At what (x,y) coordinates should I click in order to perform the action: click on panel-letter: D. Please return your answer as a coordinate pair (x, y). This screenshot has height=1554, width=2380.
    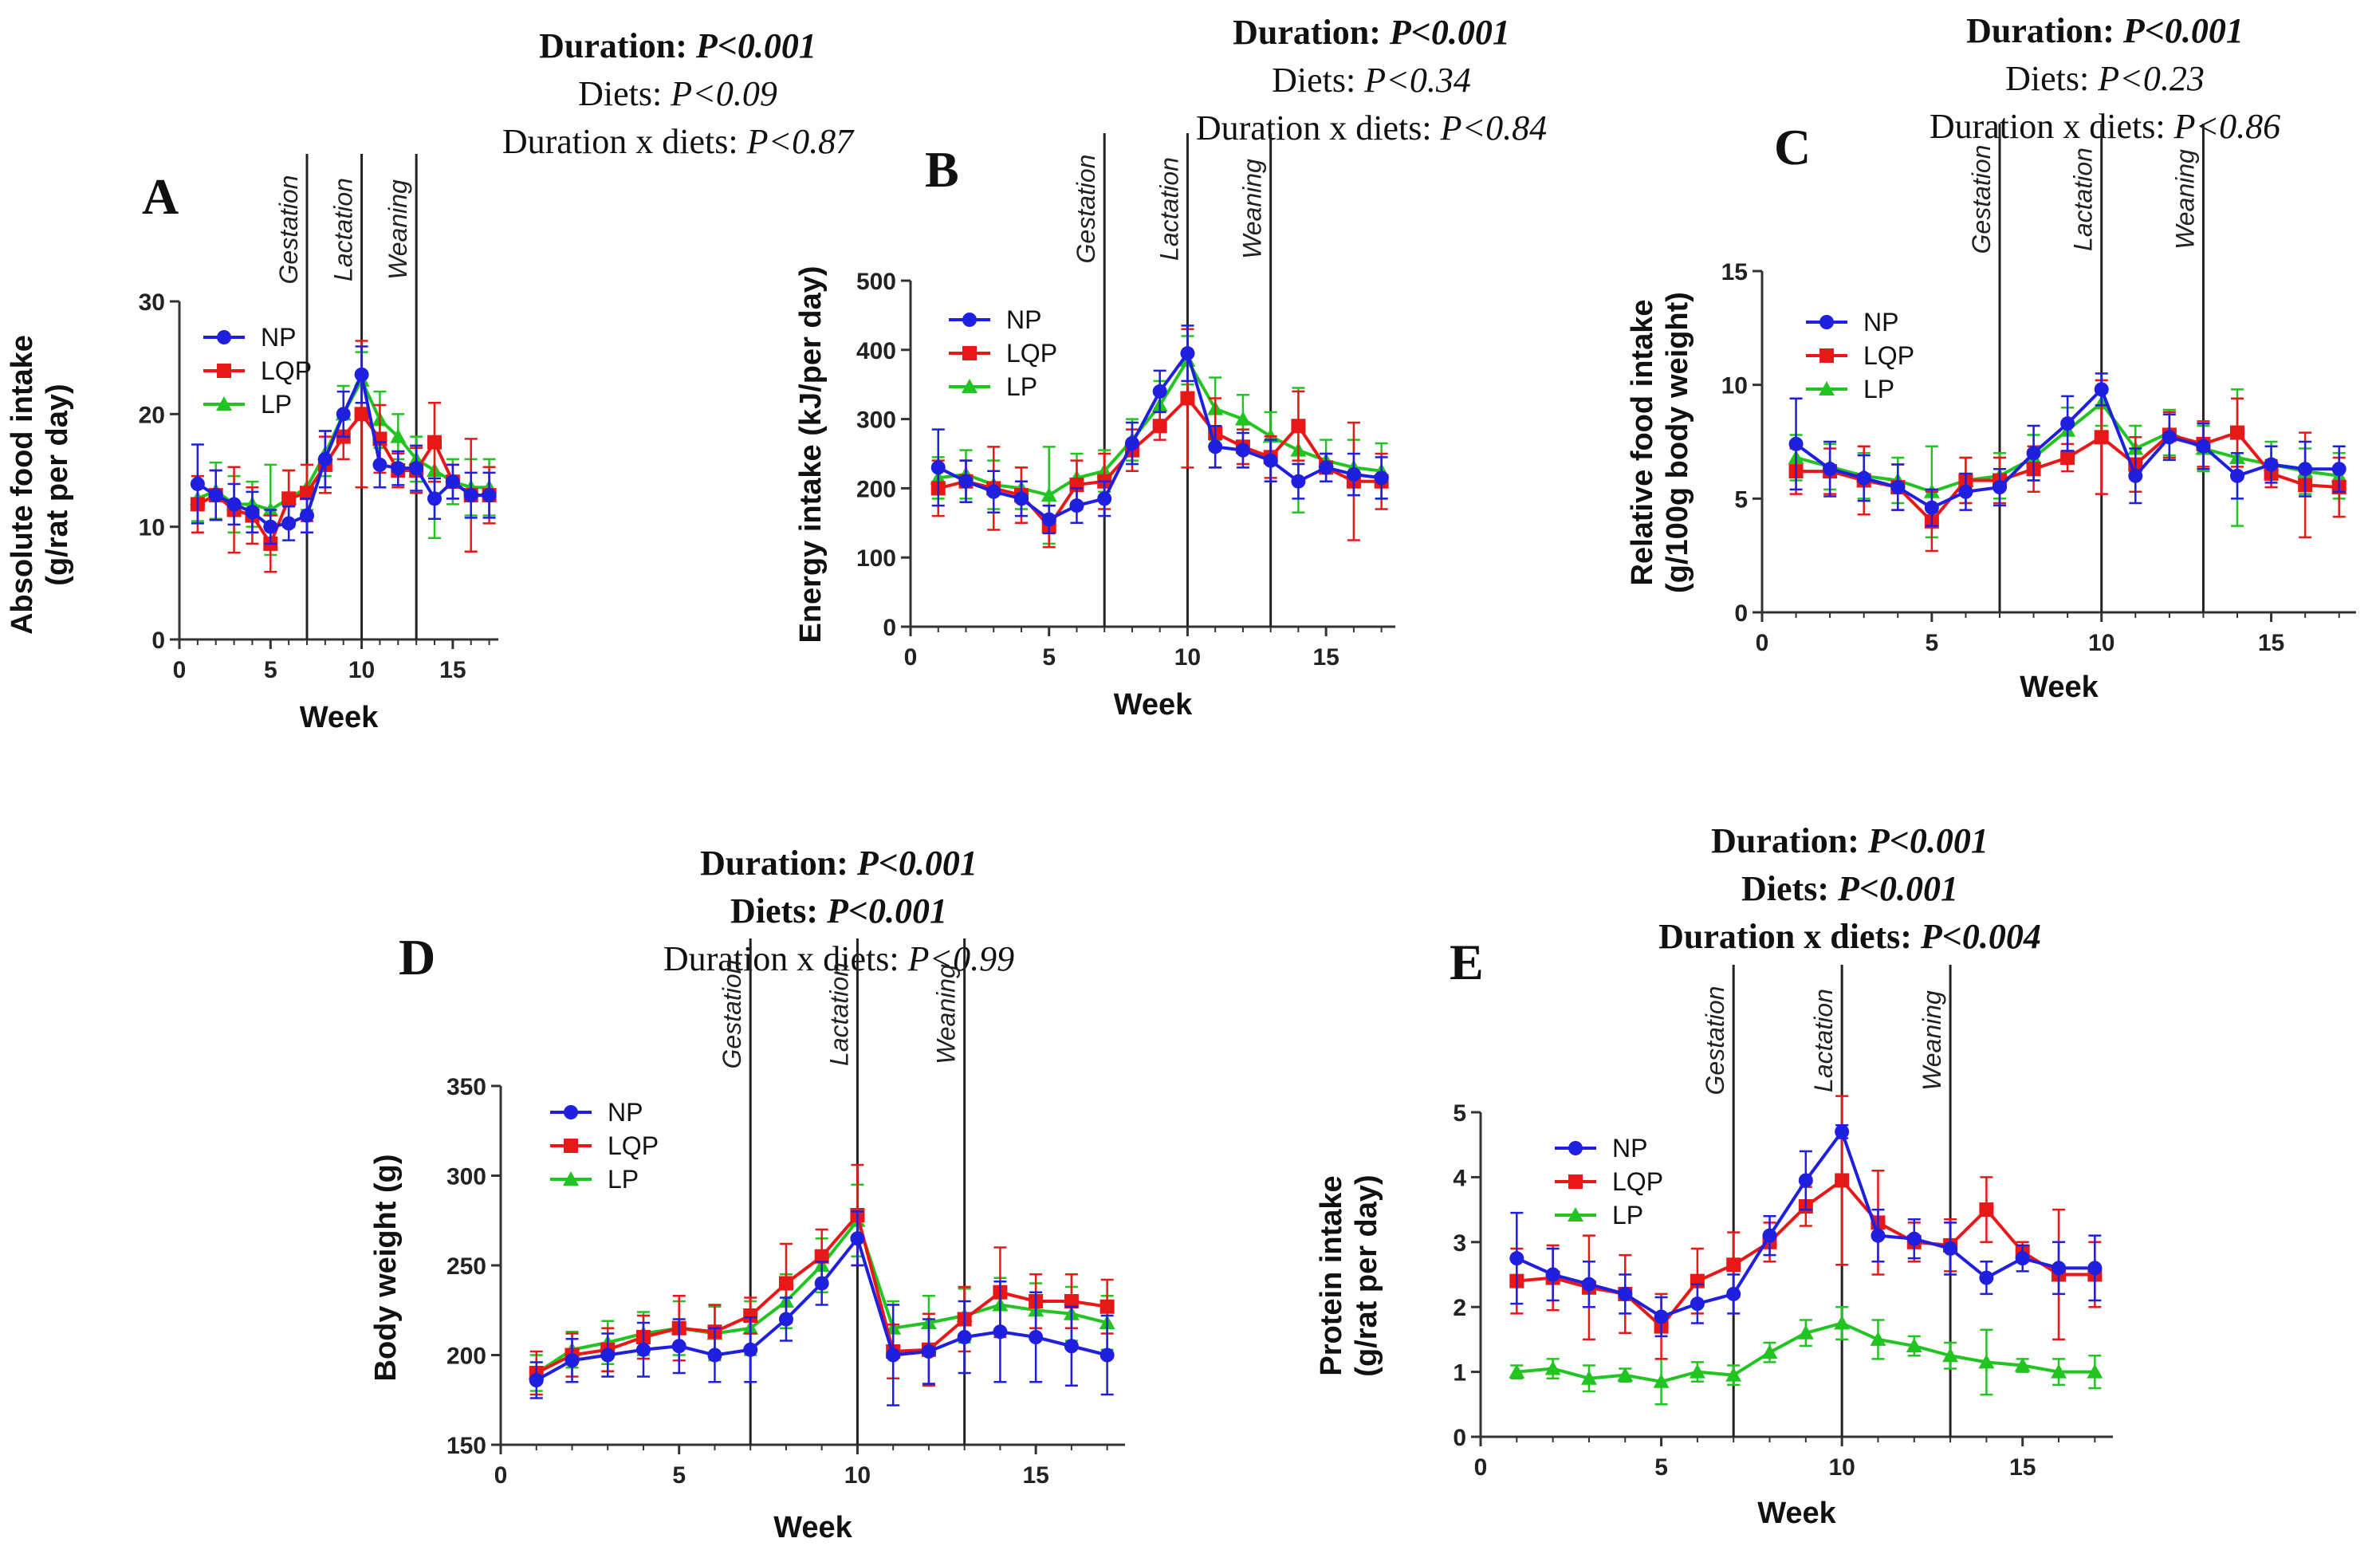
    Looking at the image, I should click on (417, 957).